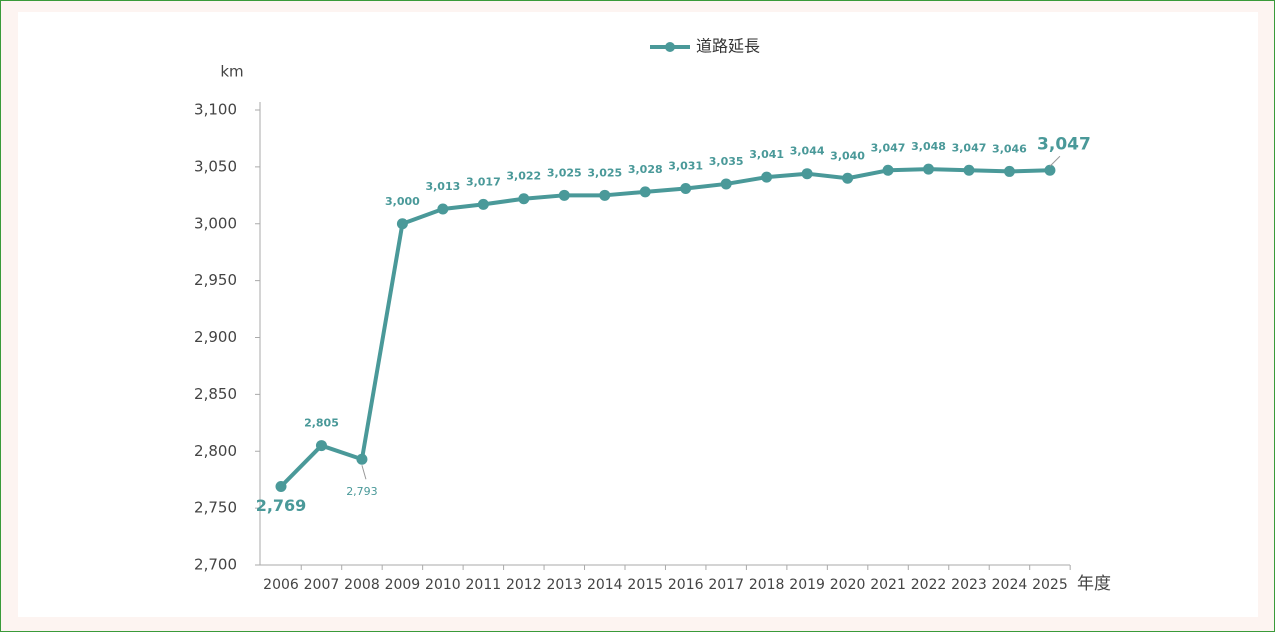 Image resolution: width=1275 pixels, height=632 pixels. What do you see at coordinates (443, 585) in the screenshot?
I see `x-tick-label: 2010` at bounding box center [443, 585].